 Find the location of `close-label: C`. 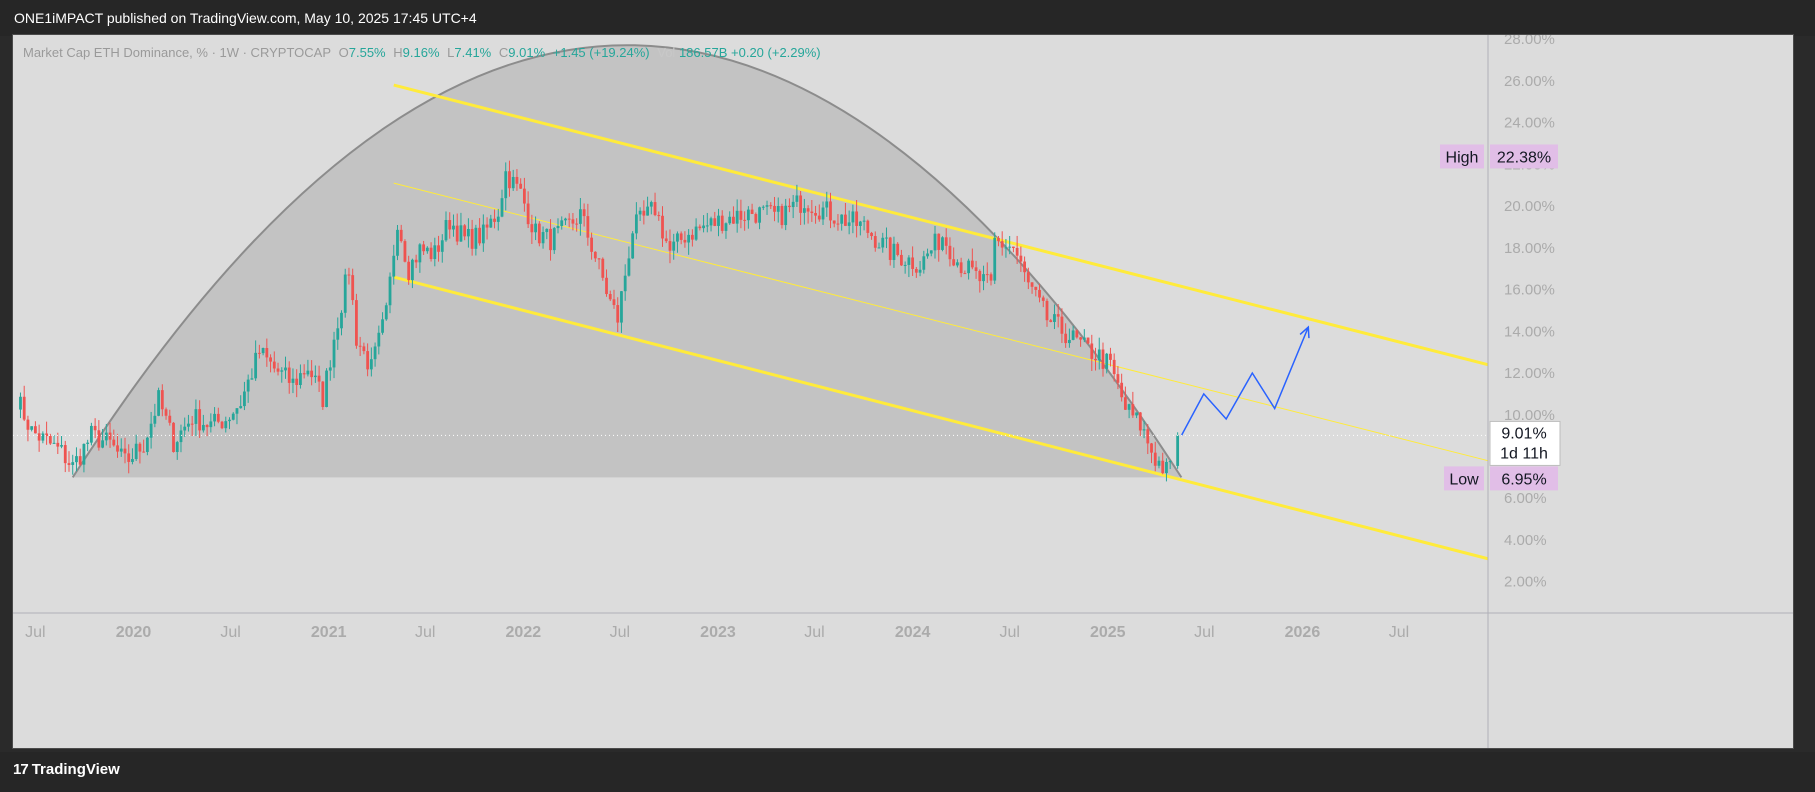

close-label: C is located at coordinates (503, 52).